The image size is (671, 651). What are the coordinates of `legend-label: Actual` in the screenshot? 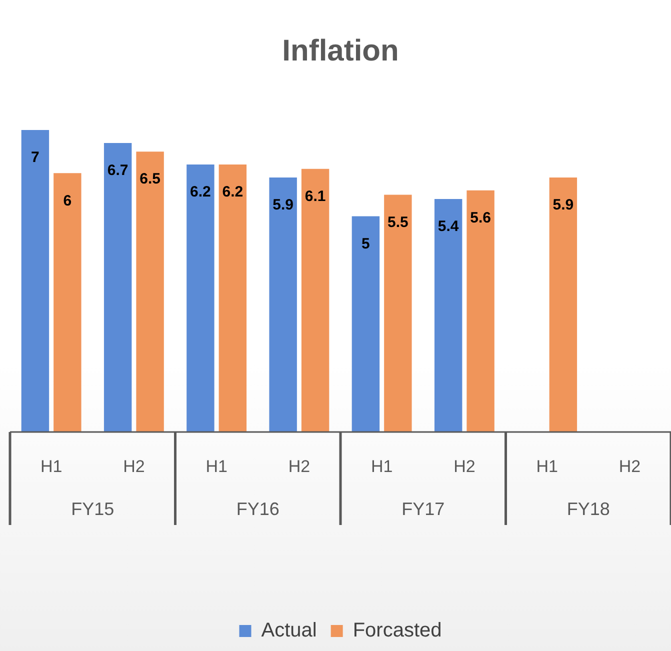 It's located at (289, 631).